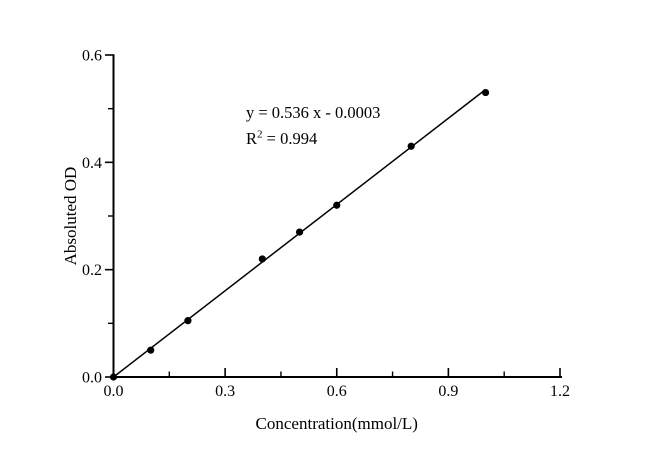  What do you see at coordinates (560, 391) in the screenshot?
I see `x-tick-label: 1.2` at bounding box center [560, 391].